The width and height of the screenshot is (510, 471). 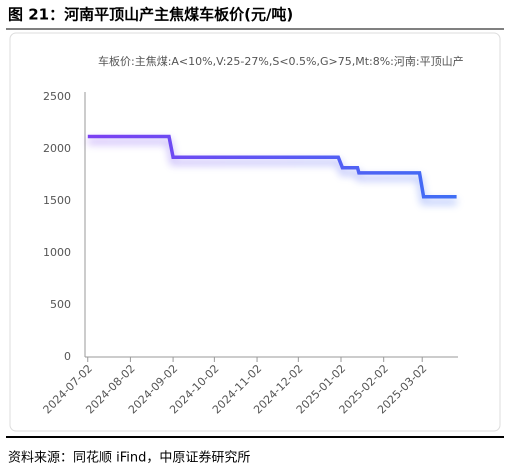 What do you see at coordinates (129, 458) in the screenshot?
I see `source: 资料来源：同花顺 iFind，中原证券研究所` at bounding box center [129, 458].